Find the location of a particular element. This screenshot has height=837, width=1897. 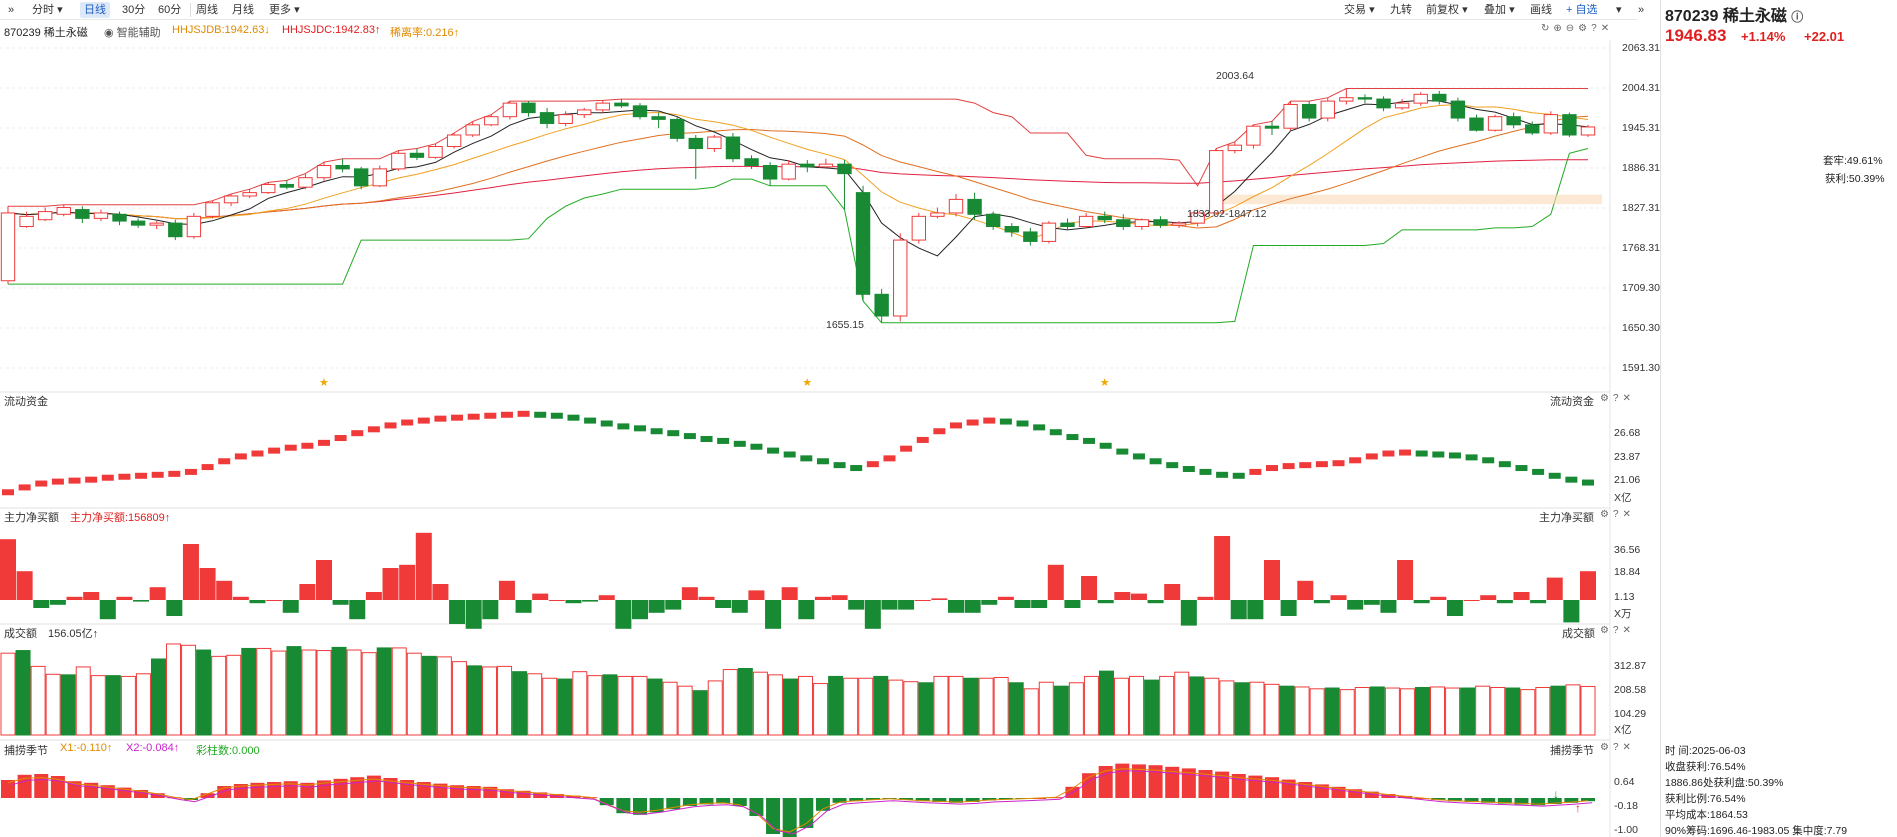

trade-menu: 交易 ▾ is located at coordinates (1359, 10).